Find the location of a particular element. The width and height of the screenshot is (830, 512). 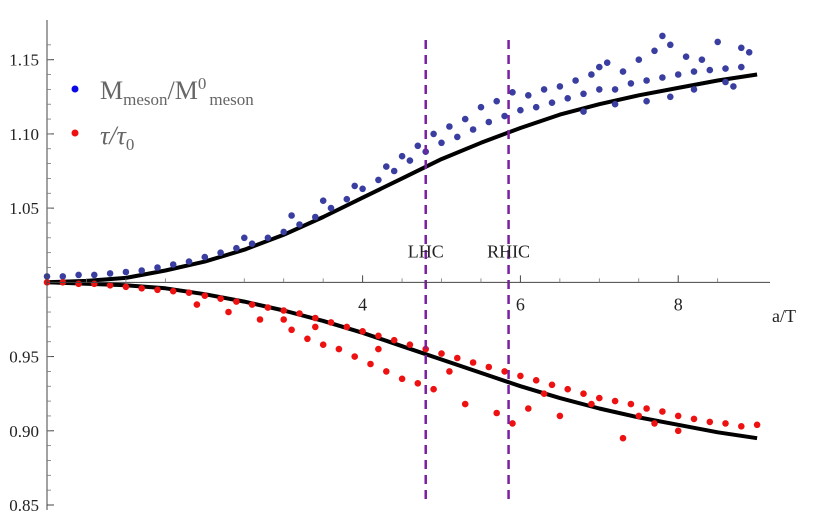

y-tick-label-0: 0.85 is located at coordinates (24, 504).